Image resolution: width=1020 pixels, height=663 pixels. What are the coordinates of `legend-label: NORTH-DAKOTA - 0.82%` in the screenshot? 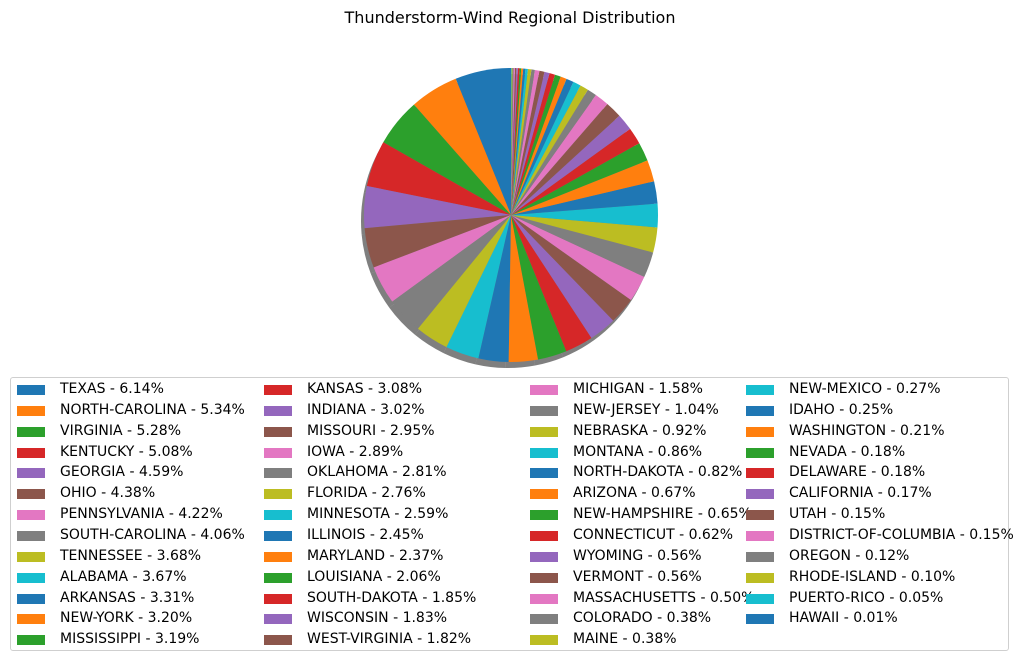 It's located at (658, 472).